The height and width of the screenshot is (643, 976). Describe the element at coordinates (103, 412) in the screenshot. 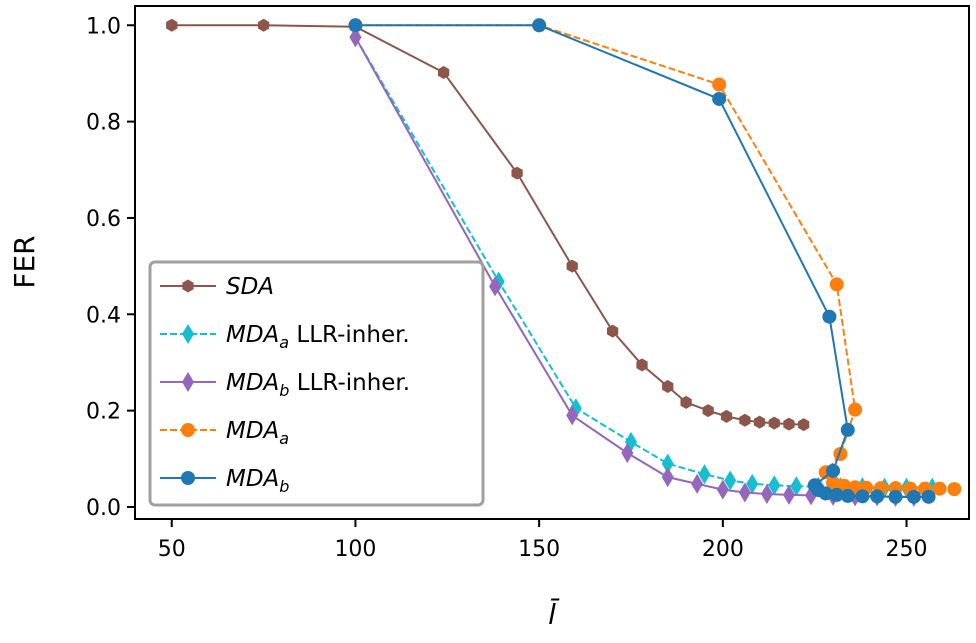

I see `y-tick-label: 0.2` at that location.